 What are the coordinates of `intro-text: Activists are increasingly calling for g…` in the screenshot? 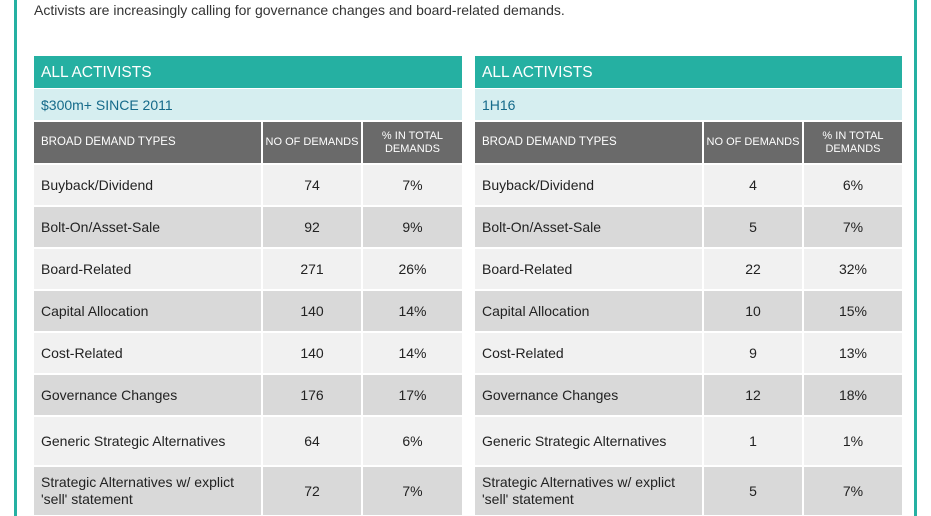 It's located at (299, 10).